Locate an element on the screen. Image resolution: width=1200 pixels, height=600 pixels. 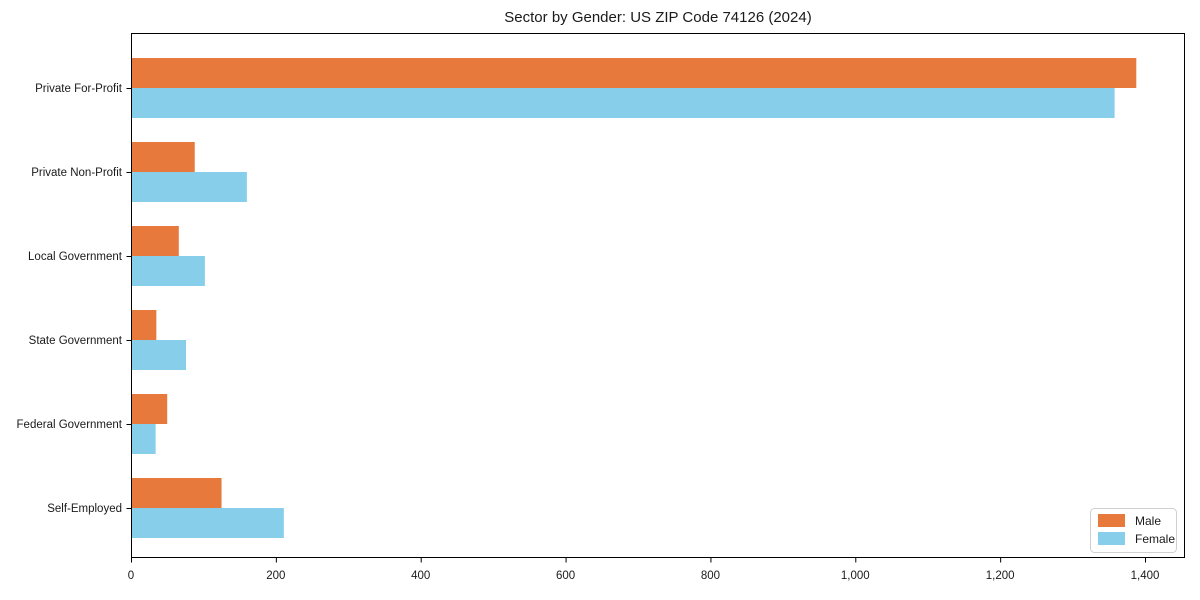
y-tick-label-self-employed: Self-Employed is located at coordinates (84, 509).